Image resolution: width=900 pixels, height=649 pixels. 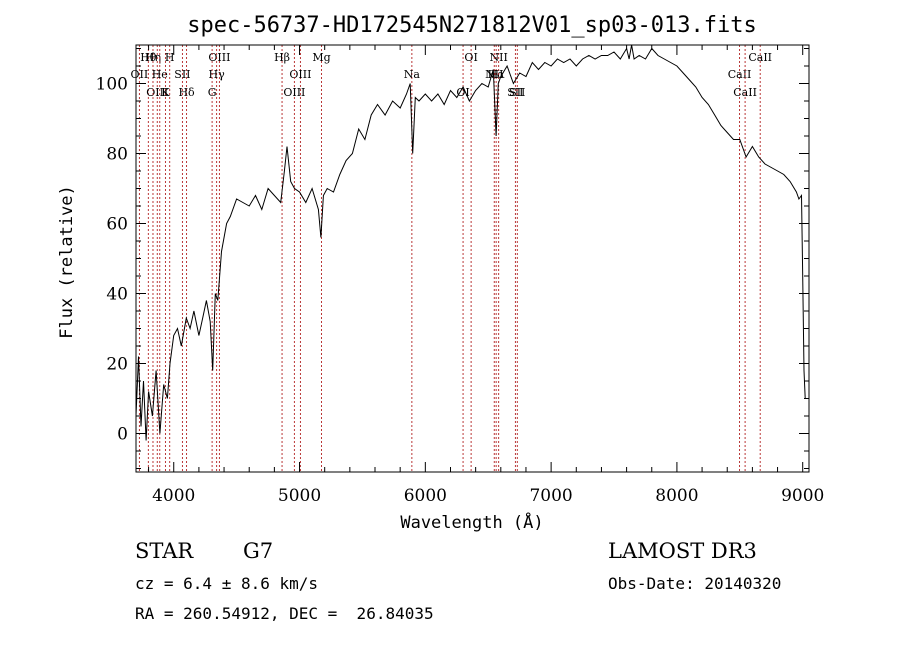 What do you see at coordinates (284, 613) in the screenshot?
I see `coordinates: RA = 260.54912, DEC = 26.84035` at bounding box center [284, 613].